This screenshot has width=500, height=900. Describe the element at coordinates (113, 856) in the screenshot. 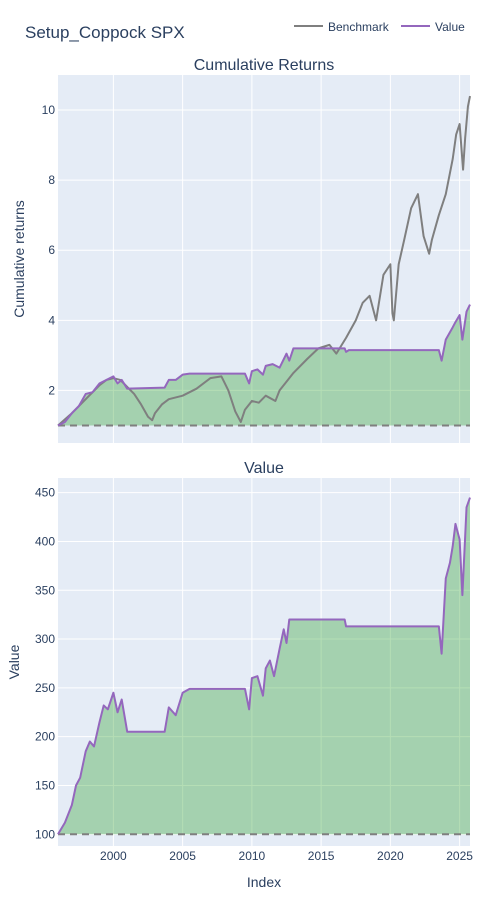

I see `x-tick-label: 2000` at that location.